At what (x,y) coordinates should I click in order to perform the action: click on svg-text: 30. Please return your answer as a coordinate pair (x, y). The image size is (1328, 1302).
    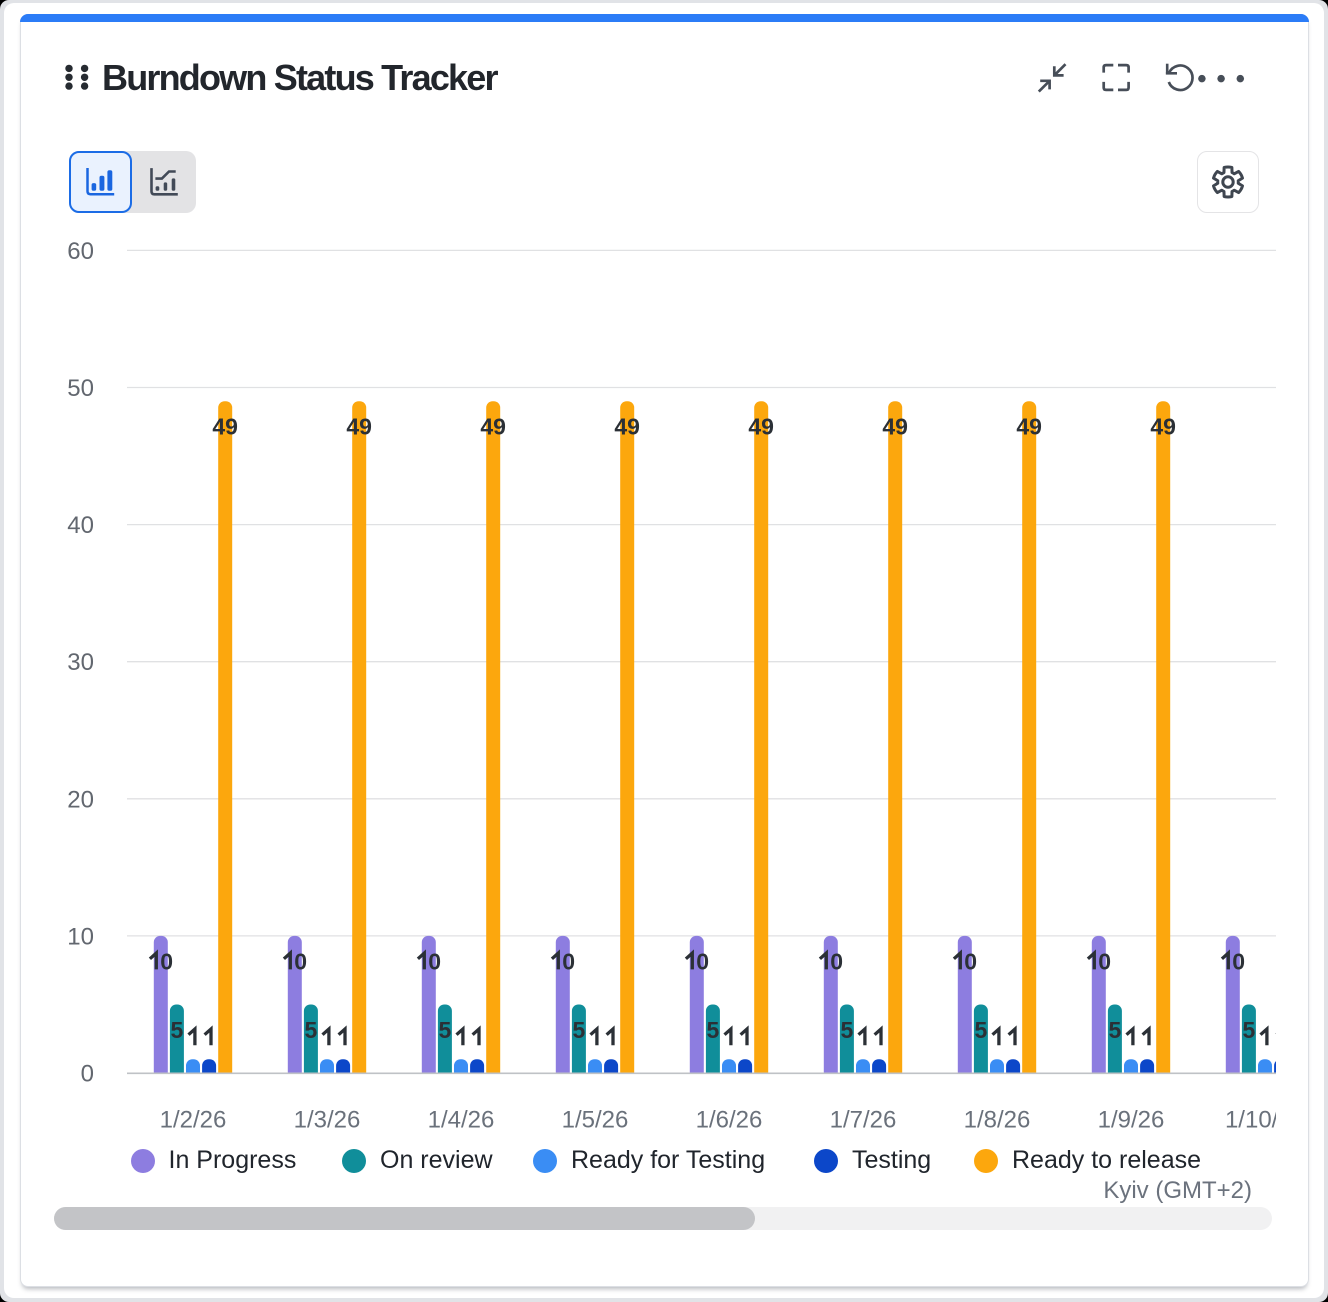
    Looking at the image, I should click on (80, 662).